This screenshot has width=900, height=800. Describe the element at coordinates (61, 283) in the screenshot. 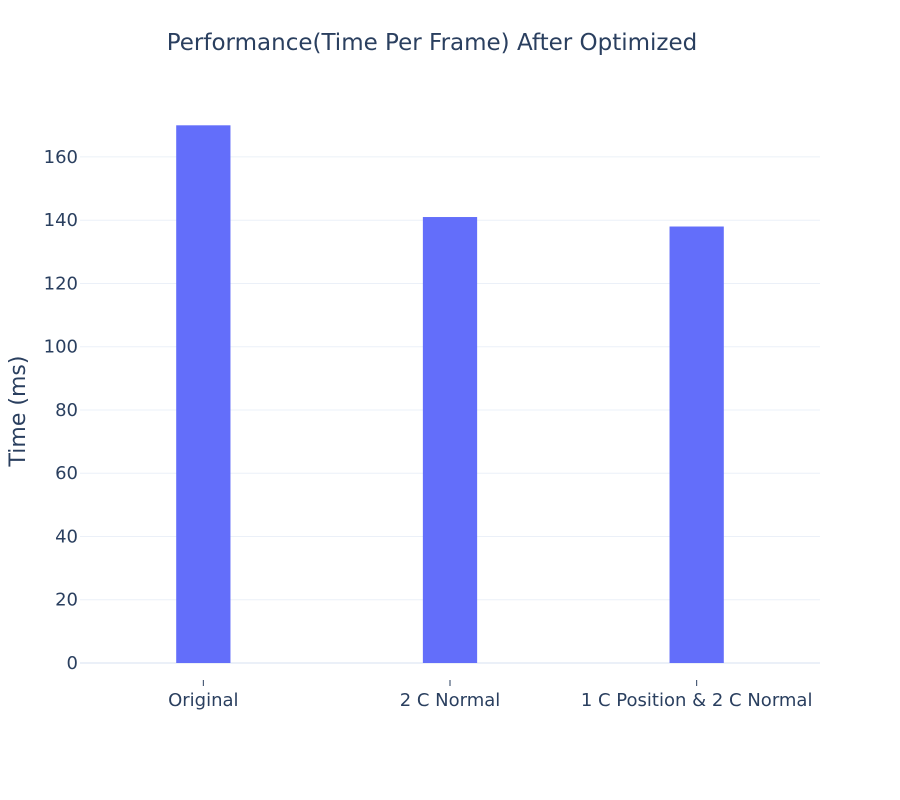

I see `y-tick-label: 120` at that location.